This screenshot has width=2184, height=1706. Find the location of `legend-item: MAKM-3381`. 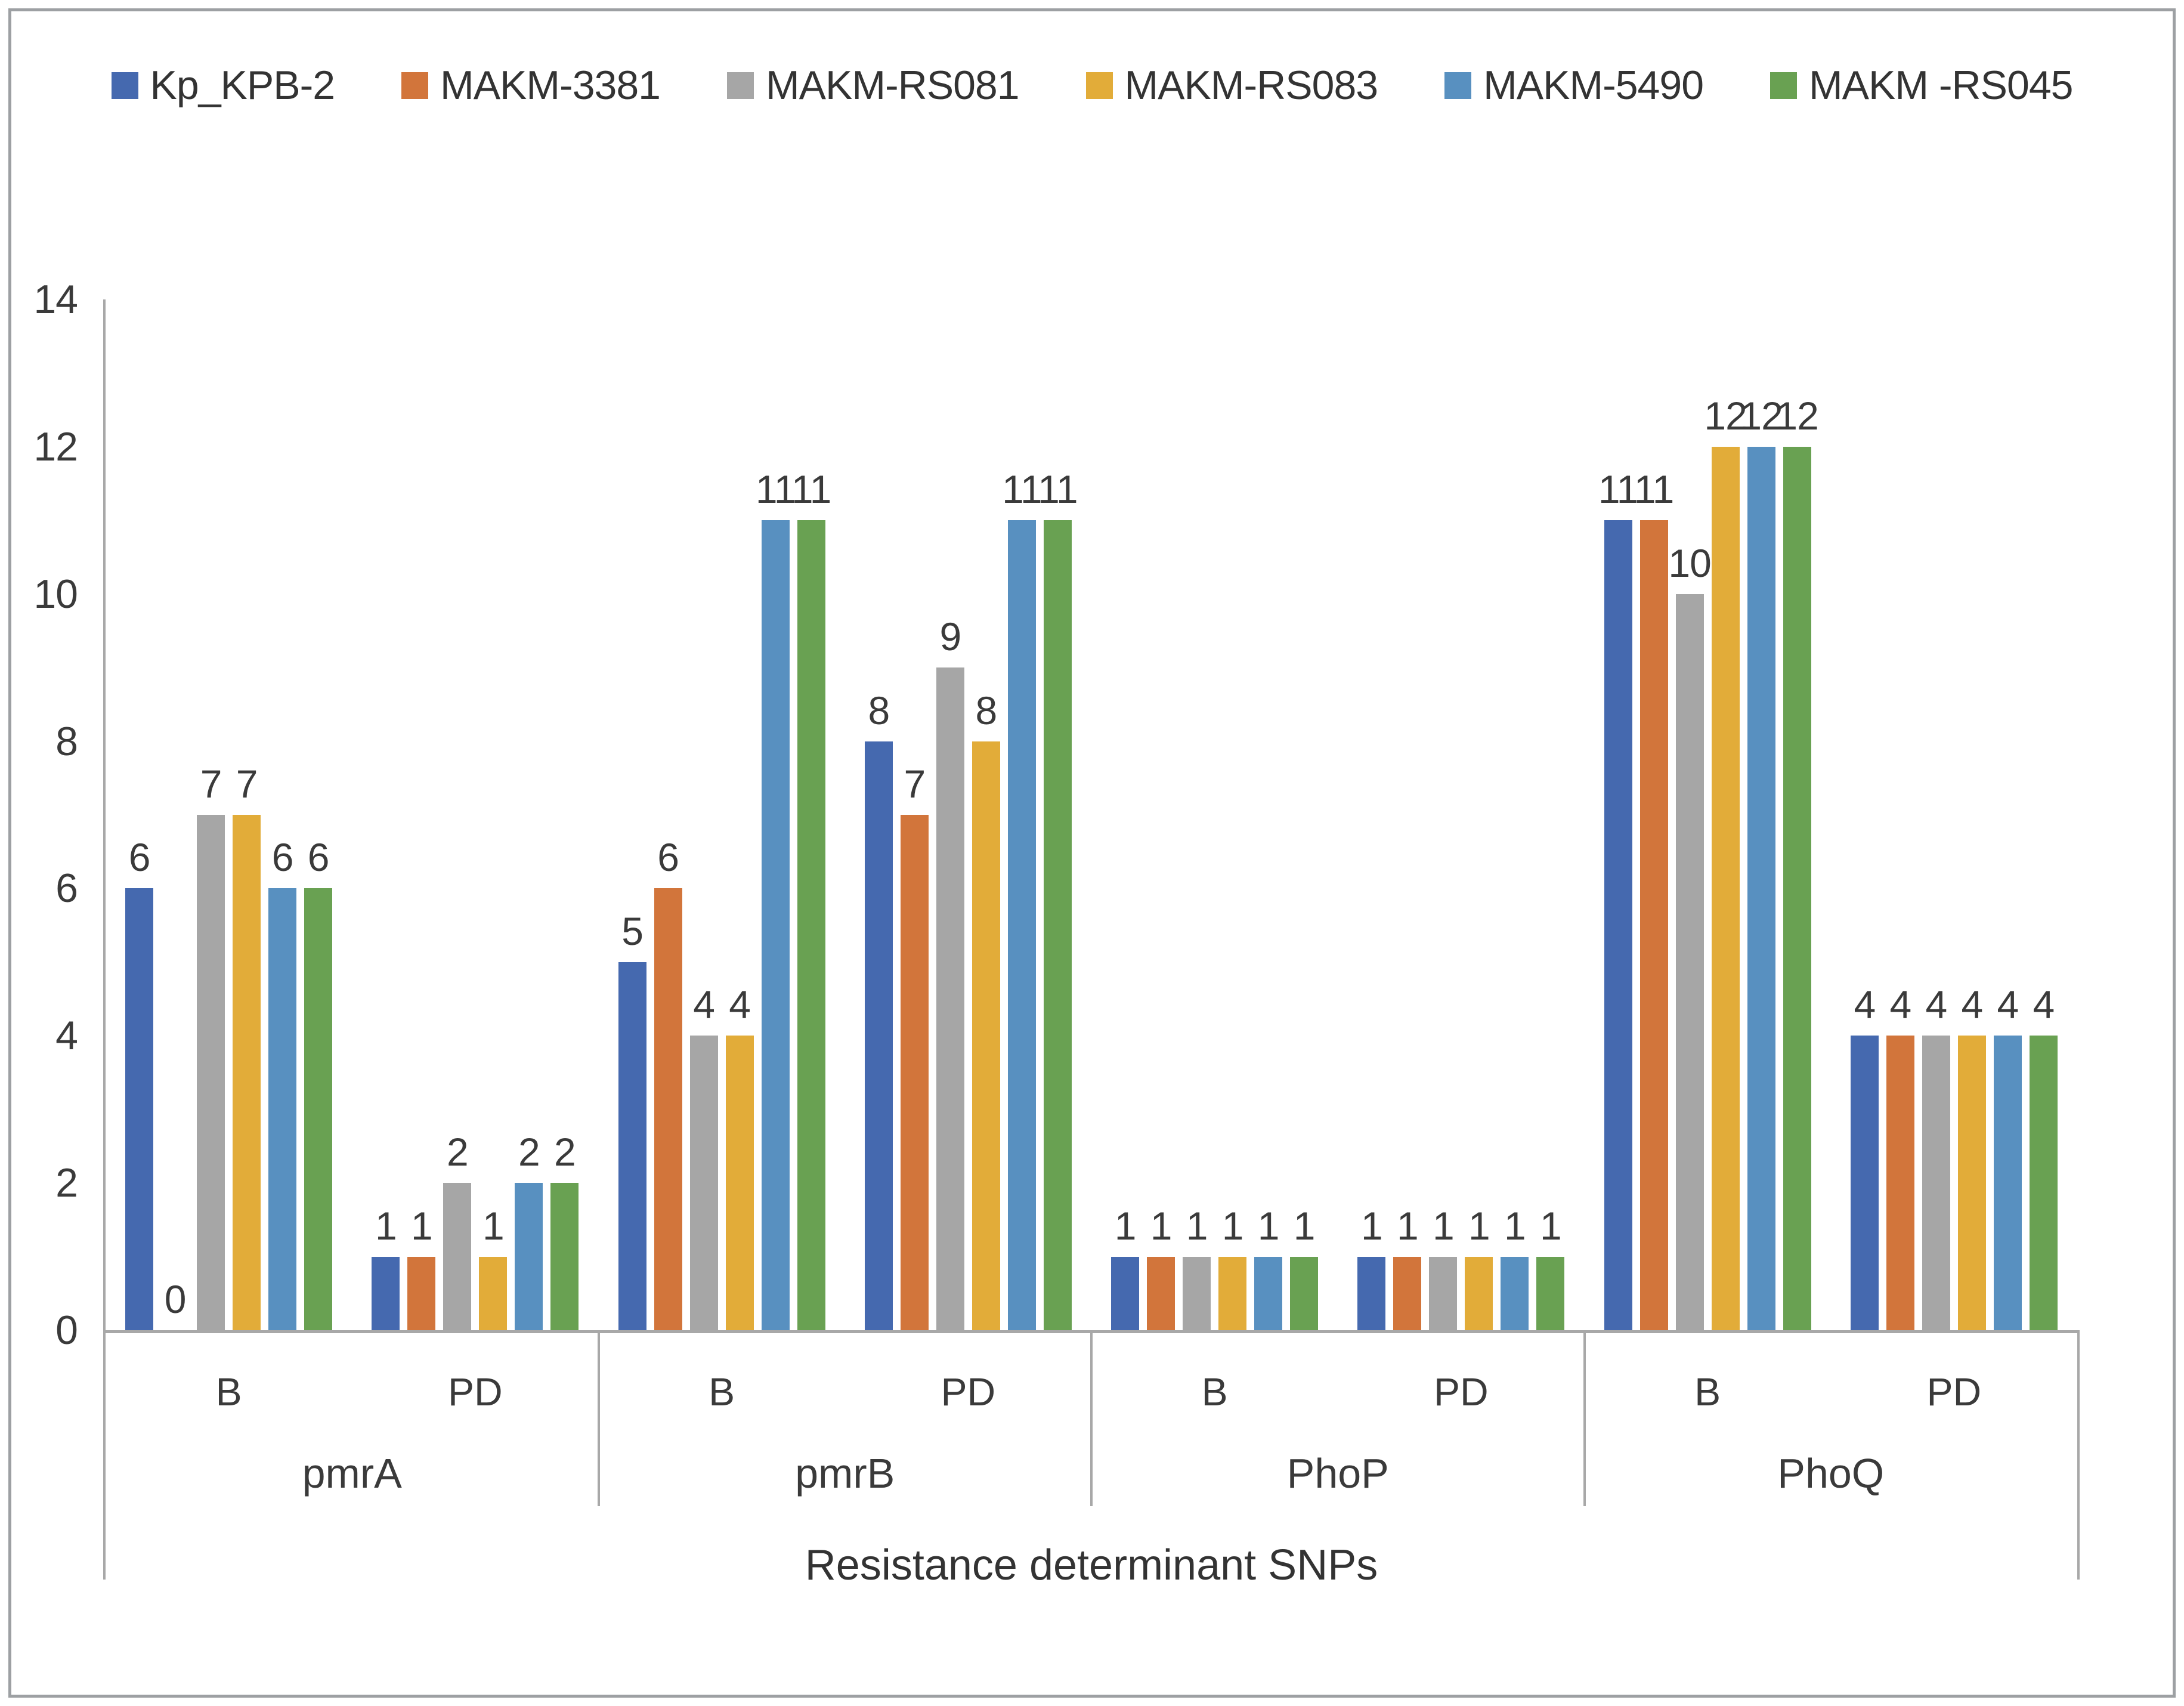

legend-item: MAKM-3381 is located at coordinates (531, 85).